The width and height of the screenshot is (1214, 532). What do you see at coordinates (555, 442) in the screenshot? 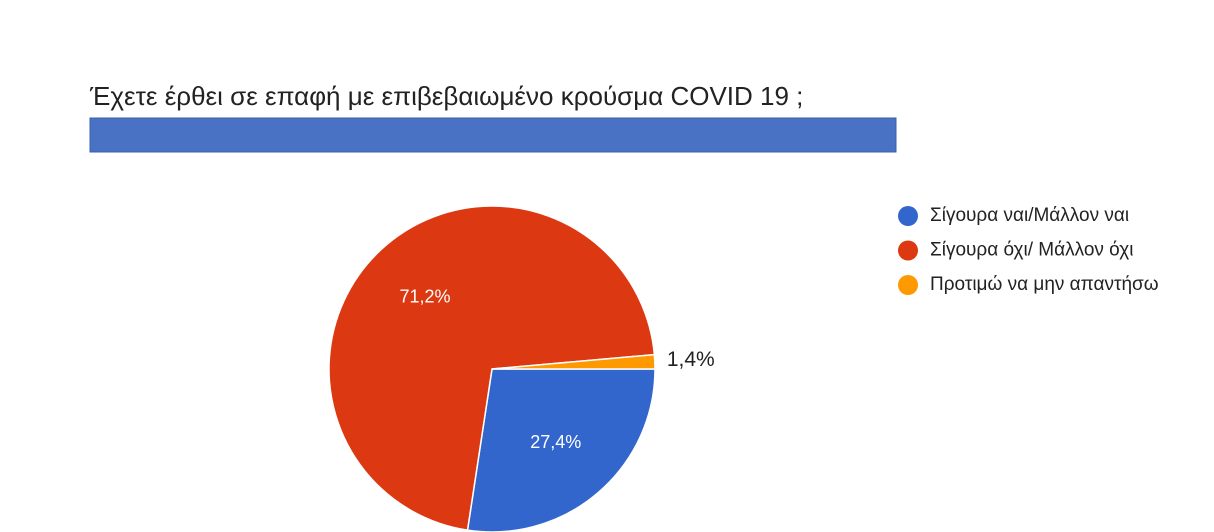
I see `slice-label: 27,4%` at bounding box center [555, 442].